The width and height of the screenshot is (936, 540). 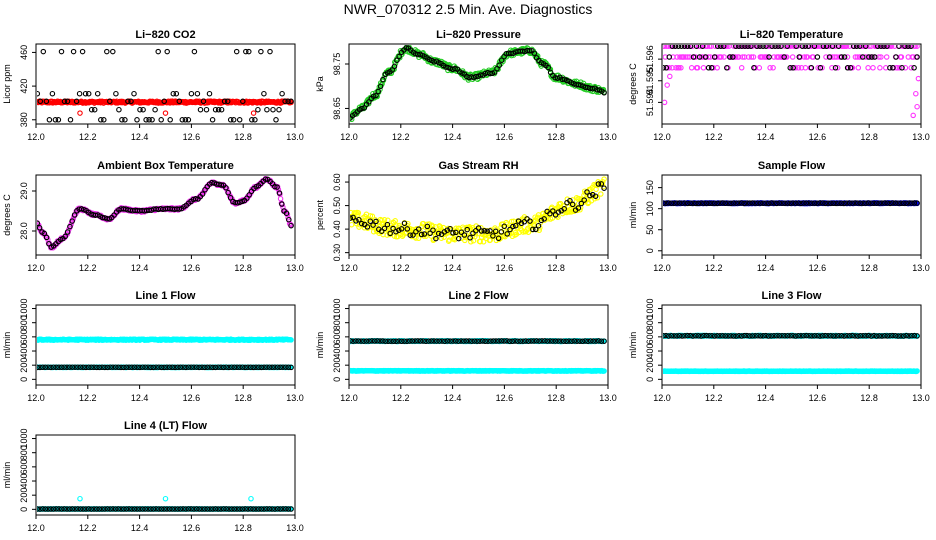 What do you see at coordinates (633, 84) in the screenshot?
I see `y-axis-label: degrees C` at bounding box center [633, 84].